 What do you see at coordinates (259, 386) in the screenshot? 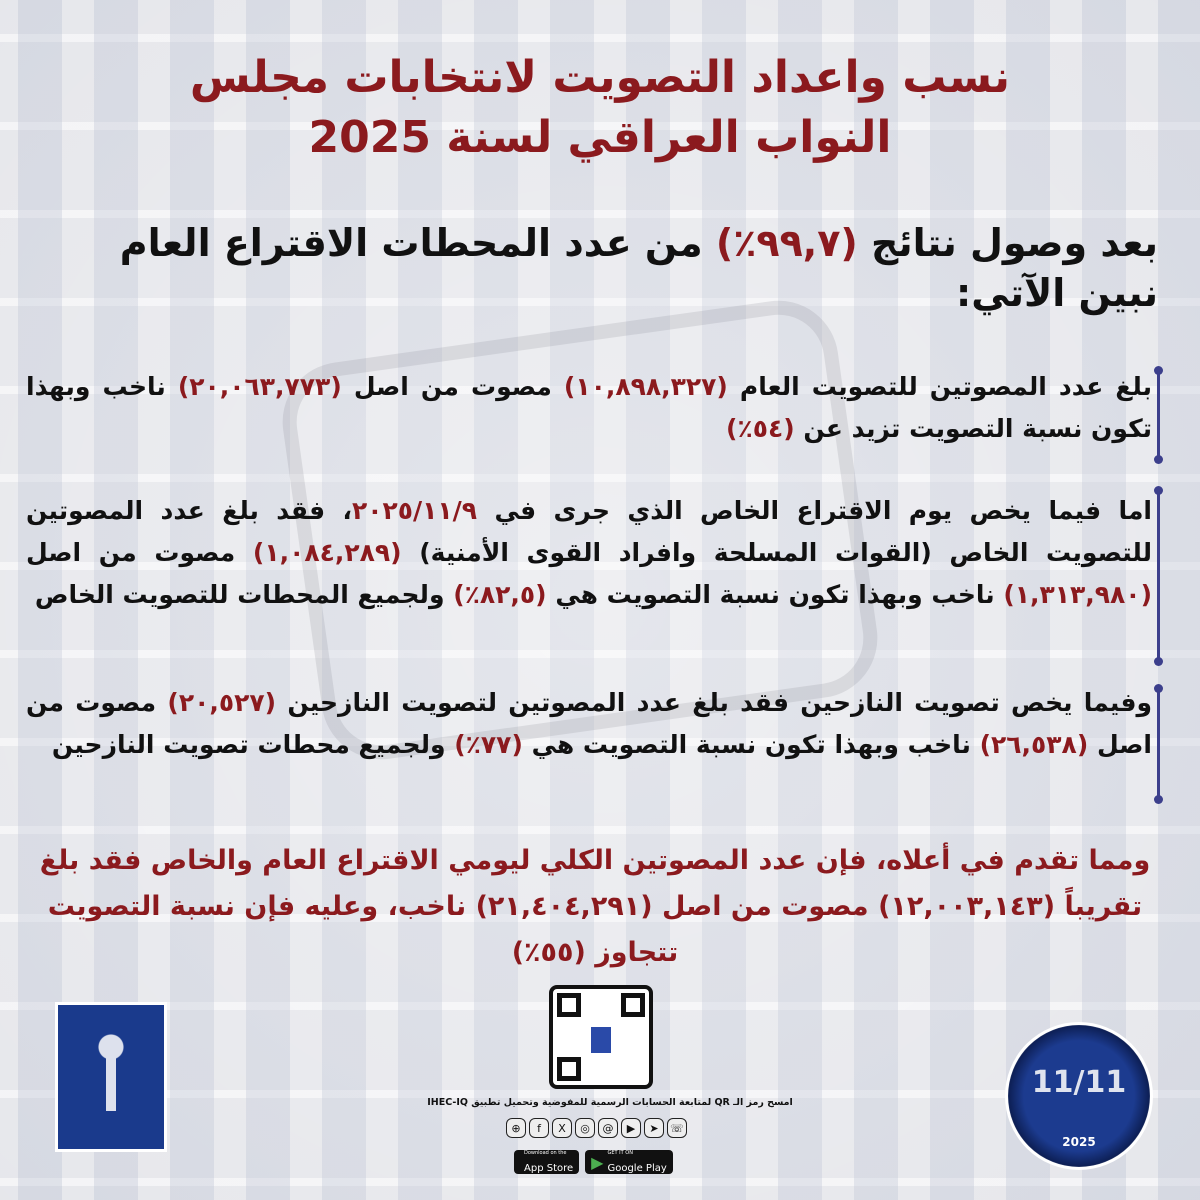
I see `highlighted-value: (٢٠,٠٦٣,٧٧٣)` at bounding box center [259, 386].